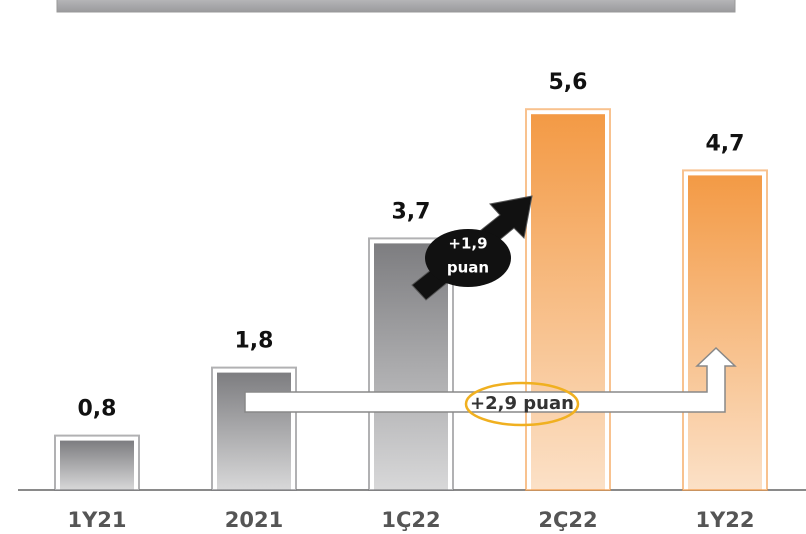  Describe the element at coordinates (411, 211) in the screenshot. I see `value-label: 3,7` at that location.